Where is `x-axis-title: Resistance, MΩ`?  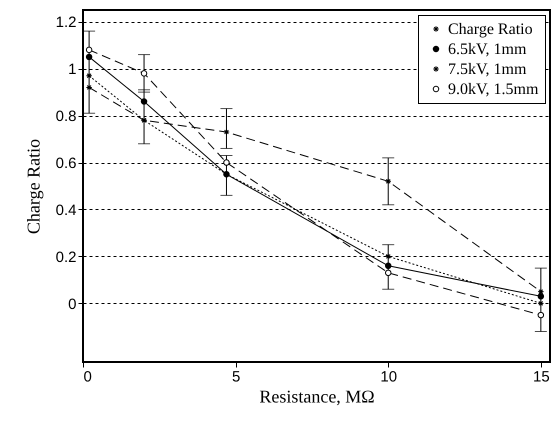 x-axis-title: Resistance, MΩ is located at coordinates (317, 396).